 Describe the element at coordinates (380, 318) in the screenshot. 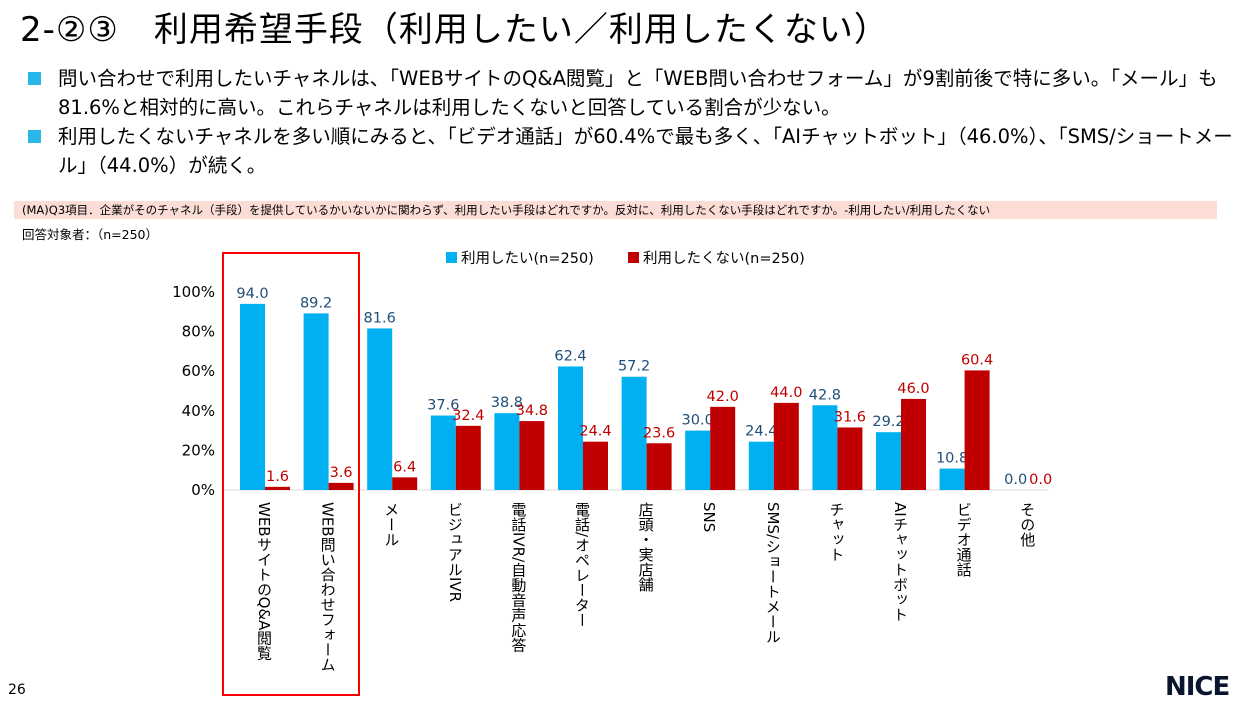

I see `data-label: 81.6` at that location.